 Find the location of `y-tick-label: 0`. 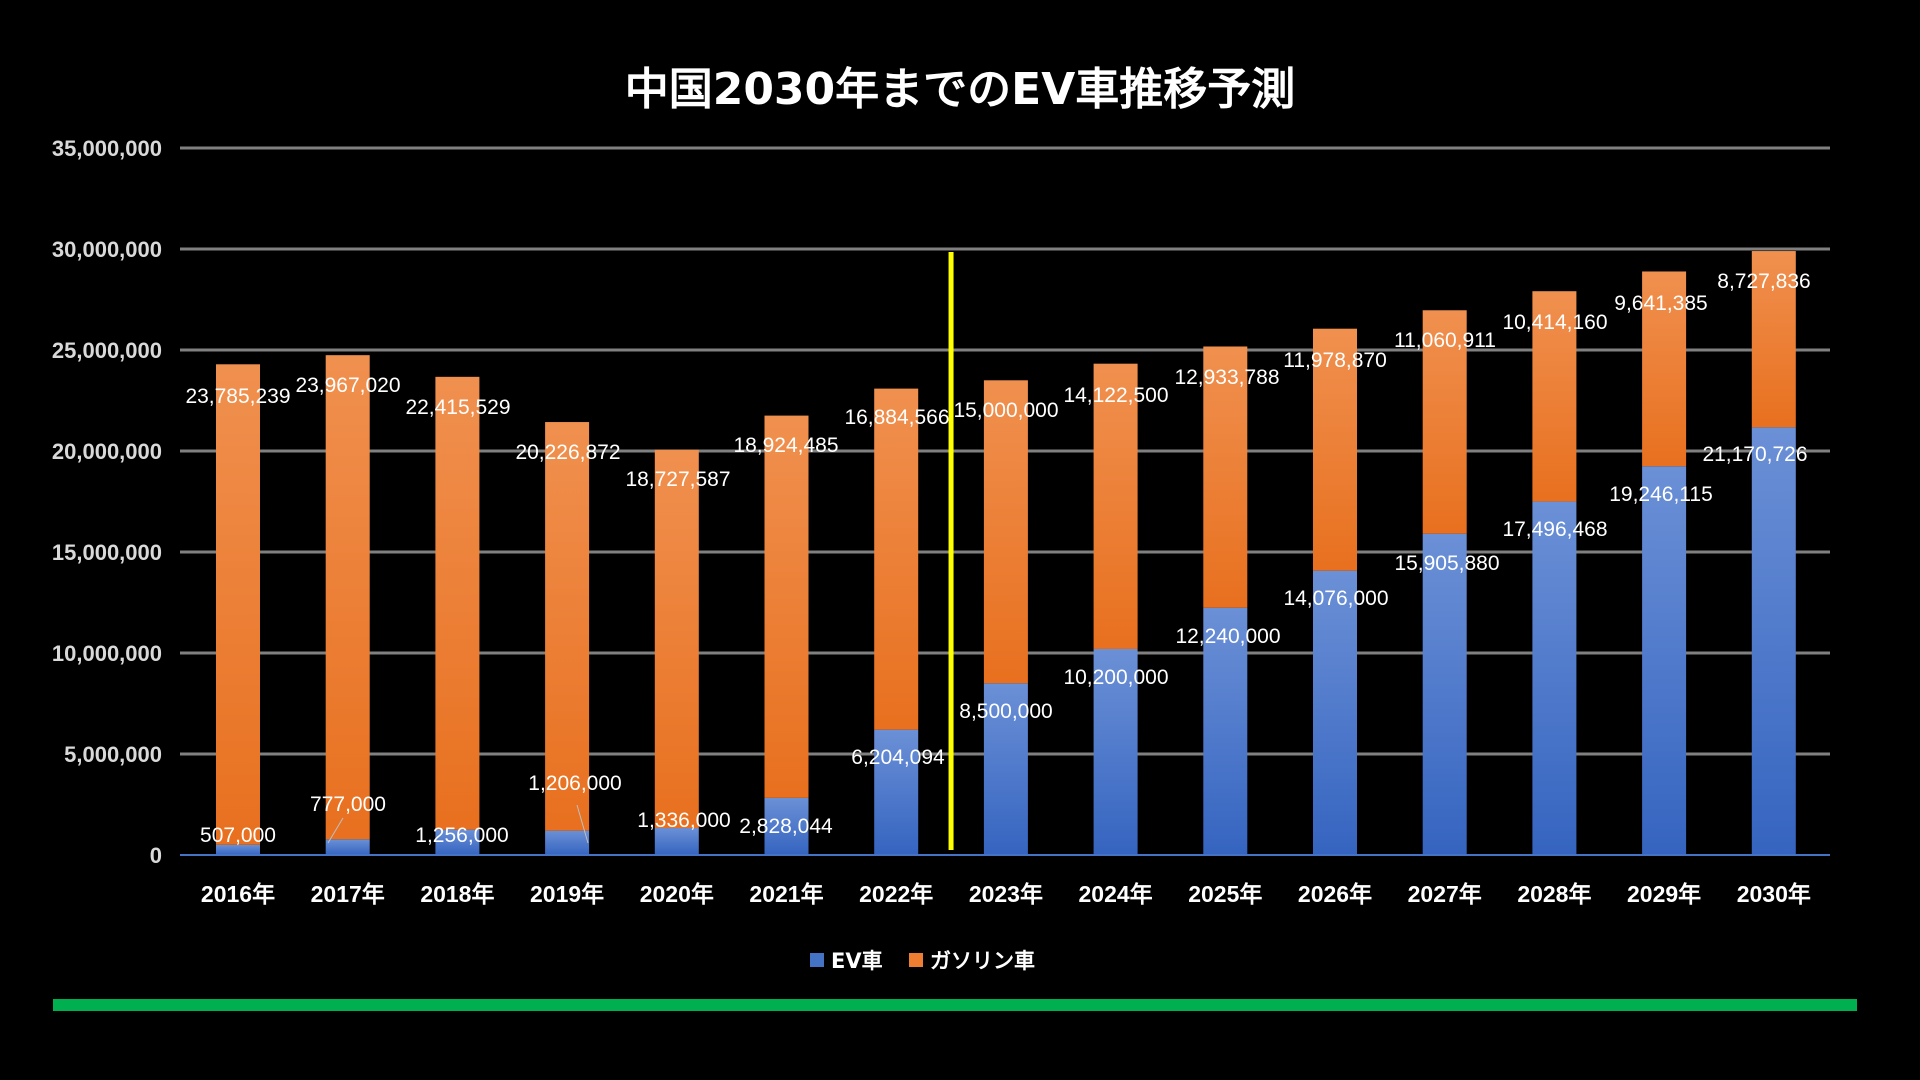

y-tick-label: 0 is located at coordinates (156, 855).